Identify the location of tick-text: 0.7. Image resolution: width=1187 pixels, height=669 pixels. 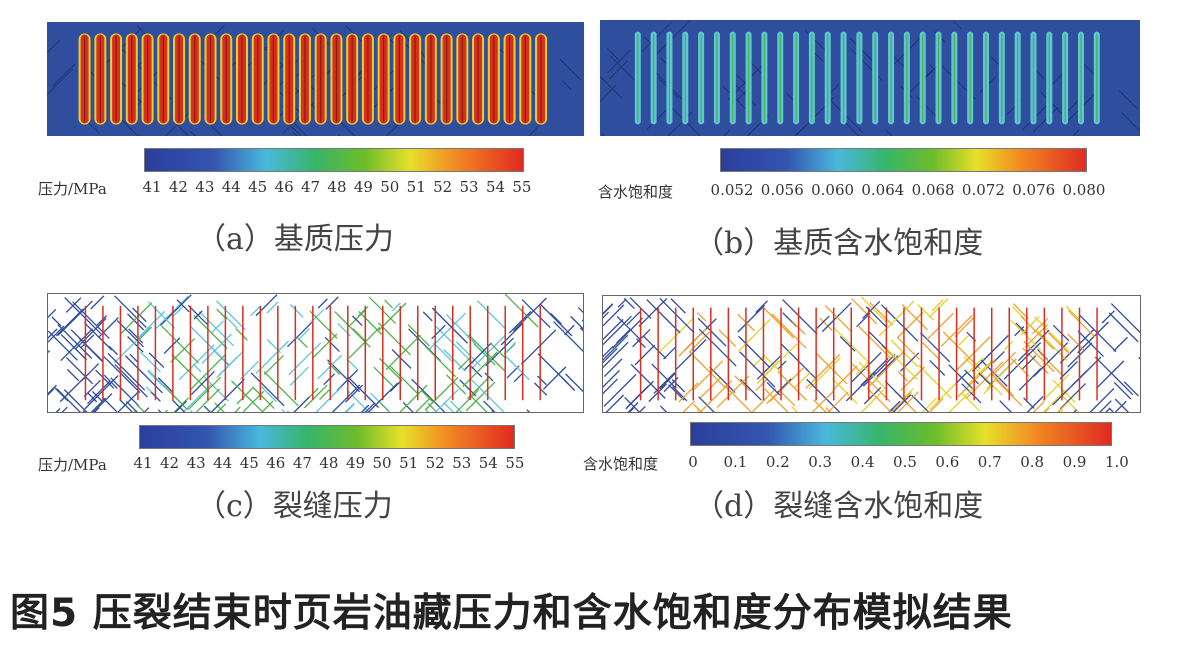
(989, 462).